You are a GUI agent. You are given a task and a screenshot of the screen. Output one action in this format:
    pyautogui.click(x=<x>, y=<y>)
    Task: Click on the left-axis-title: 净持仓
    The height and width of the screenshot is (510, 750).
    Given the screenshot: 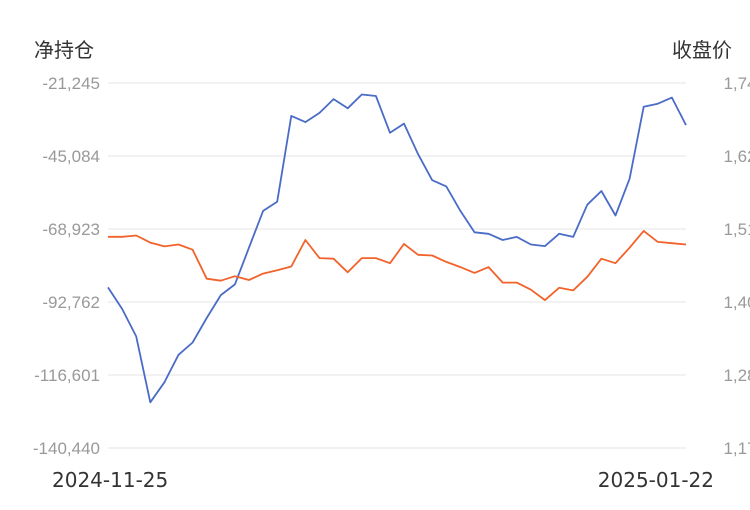 What is the action you would take?
    pyautogui.click(x=64, y=50)
    